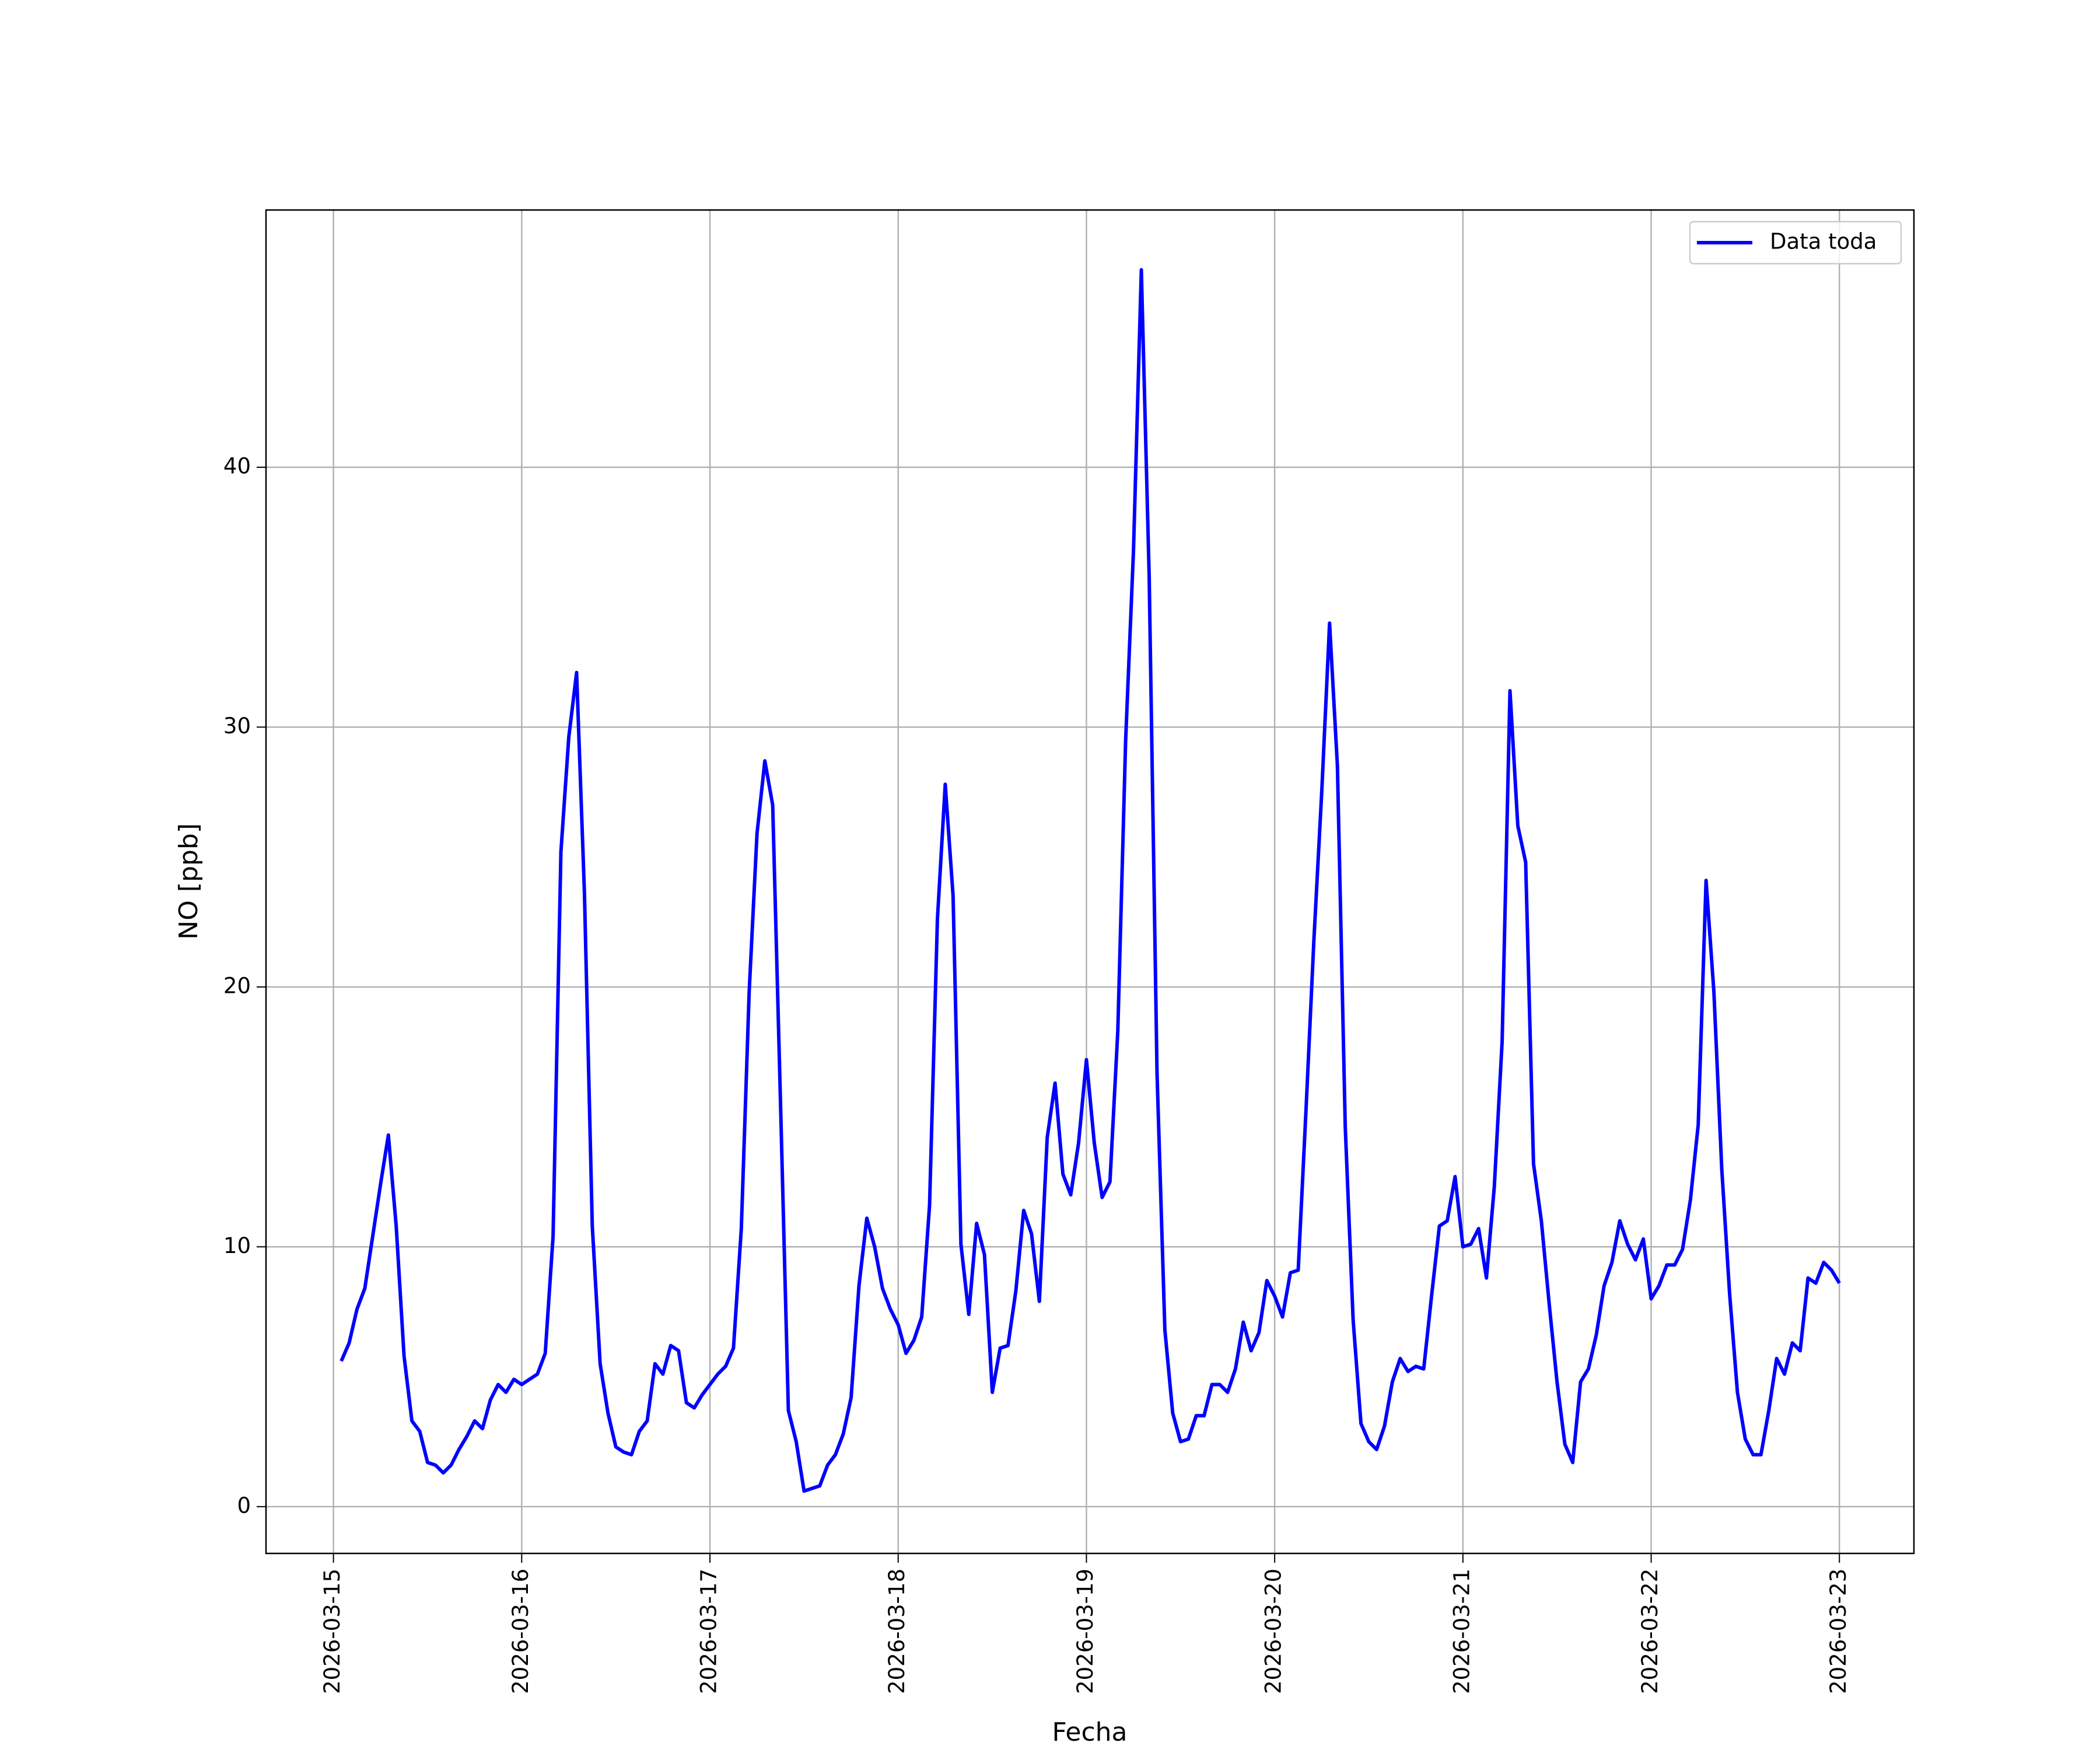 The image size is (2100, 1750). Describe the element at coordinates (1824, 242) in the screenshot. I see `legend-label: Data toda` at that location.